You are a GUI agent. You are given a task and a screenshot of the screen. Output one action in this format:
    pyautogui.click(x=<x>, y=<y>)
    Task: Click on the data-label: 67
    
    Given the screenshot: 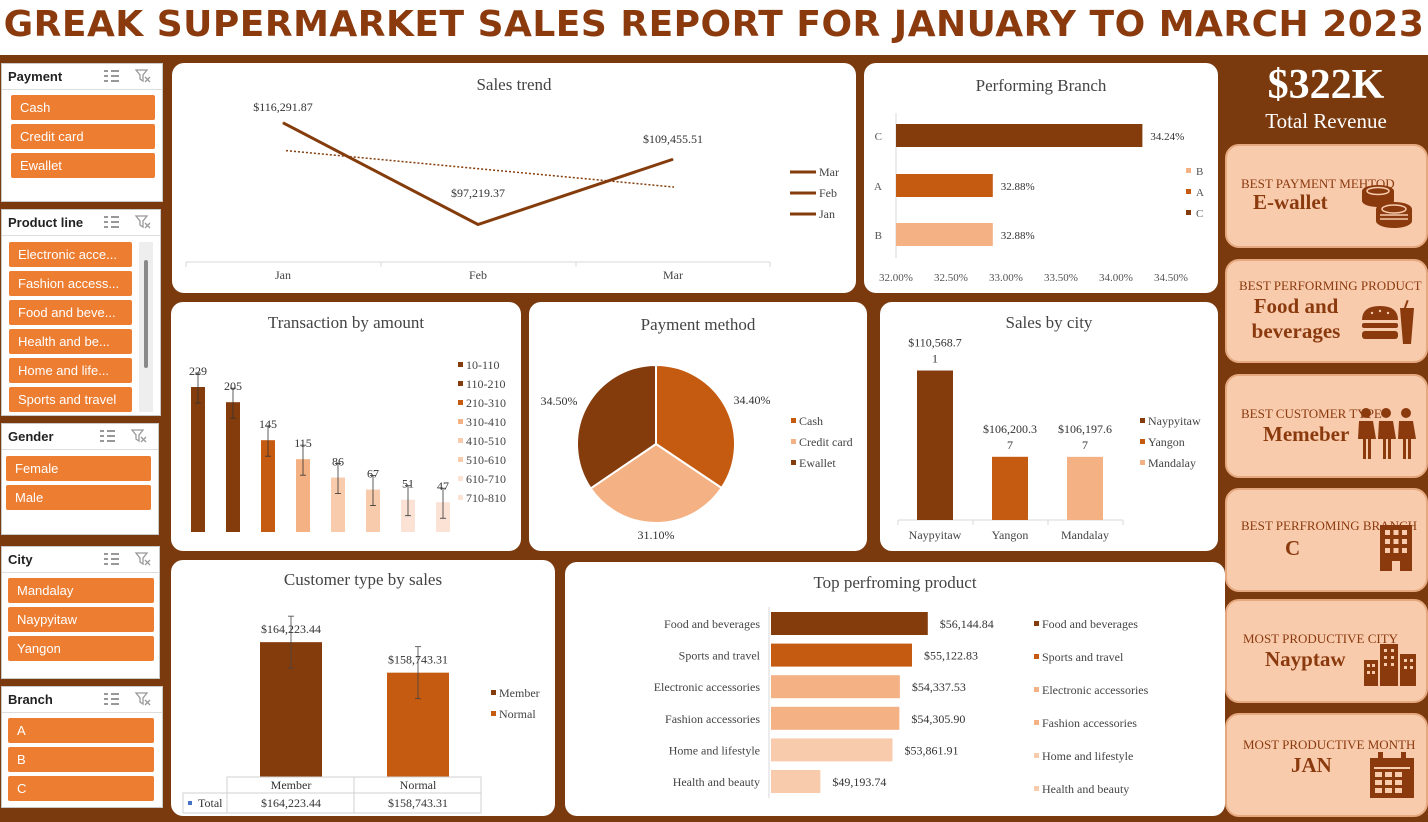 What is the action you would take?
    pyautogui.click(x=373, y=474)
    